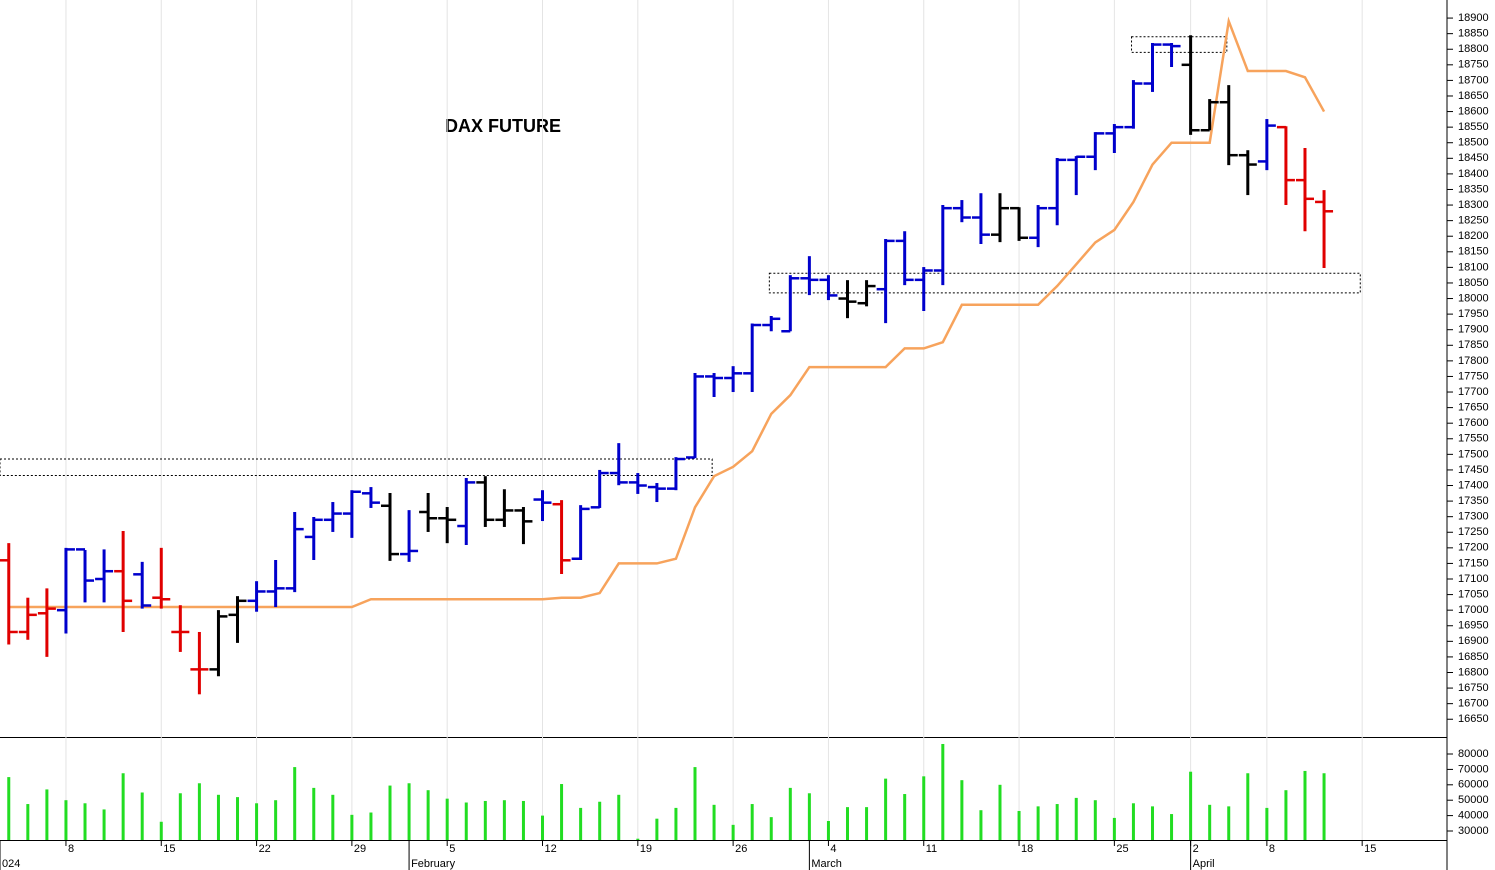 This screenshot has height=870, width=1495. Describe the element at coordinates (826, 864) in the screenshot. I see `month-label: March` at that location.